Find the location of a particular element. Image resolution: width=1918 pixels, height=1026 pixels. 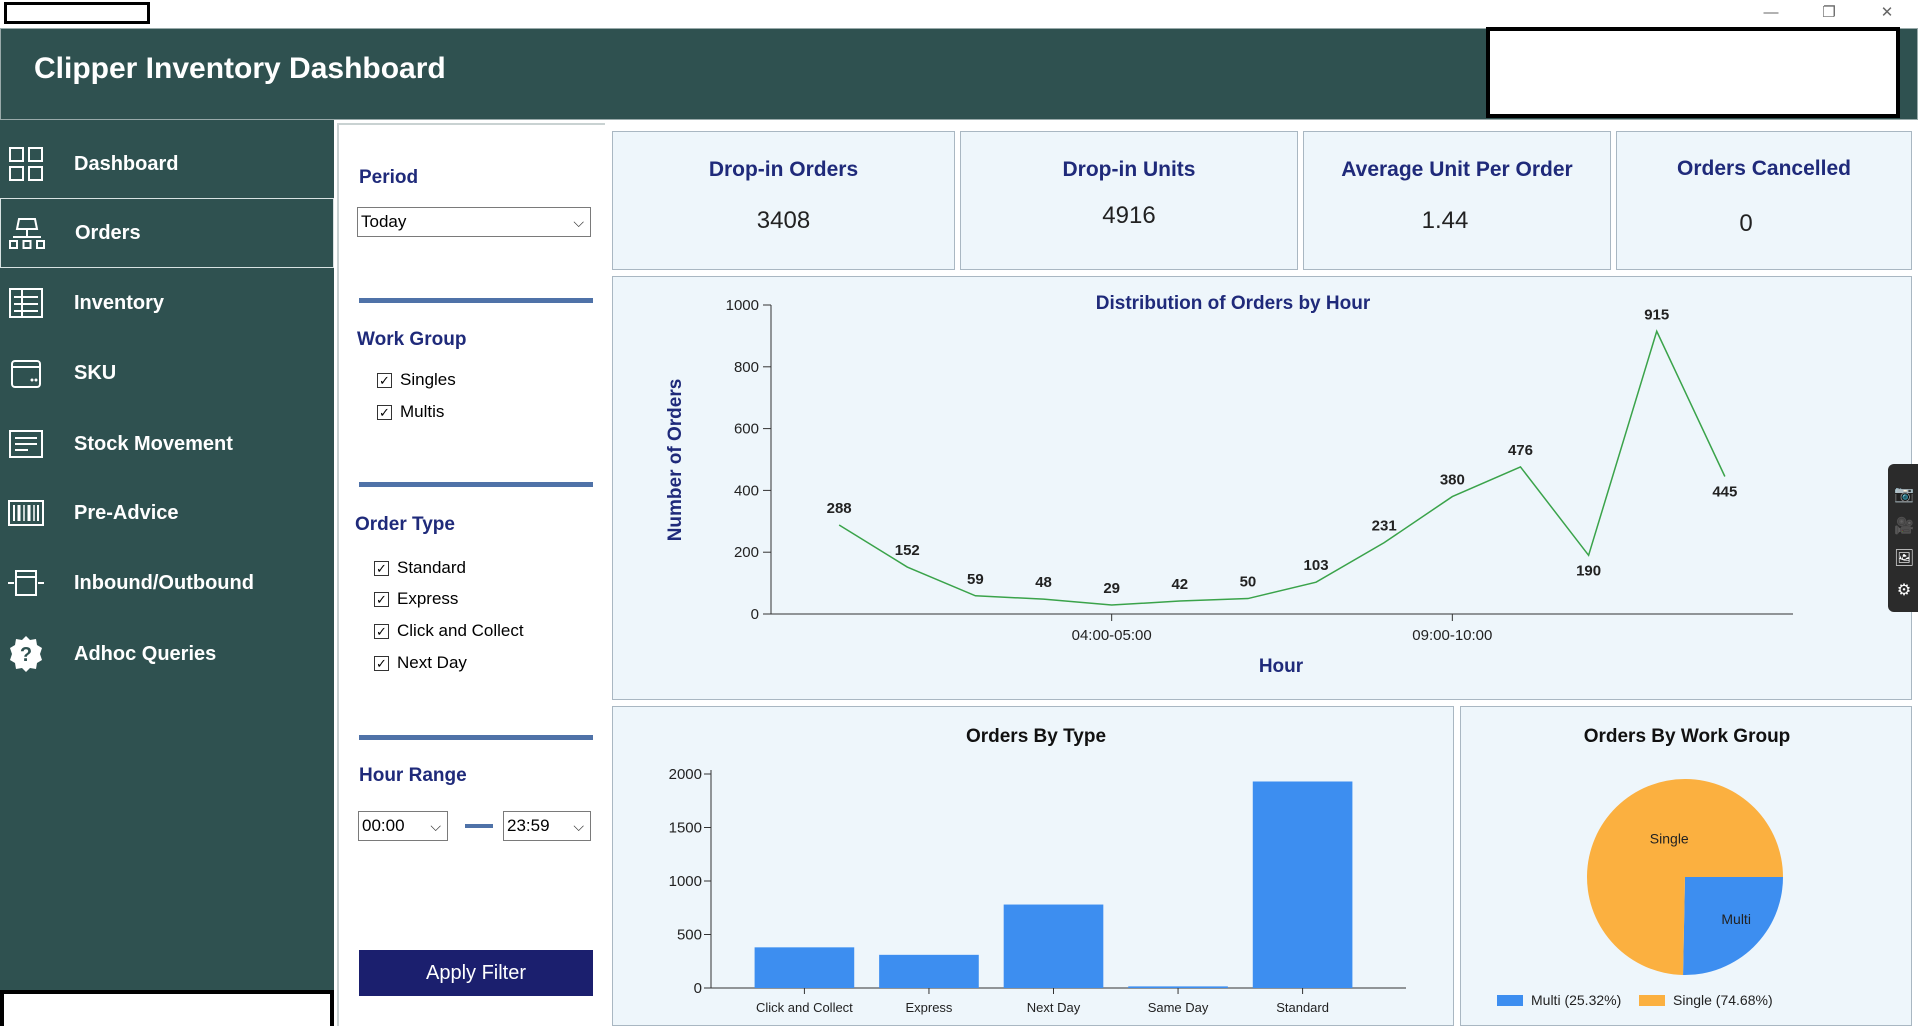

grid-icon is located at coordinates (26, 164).